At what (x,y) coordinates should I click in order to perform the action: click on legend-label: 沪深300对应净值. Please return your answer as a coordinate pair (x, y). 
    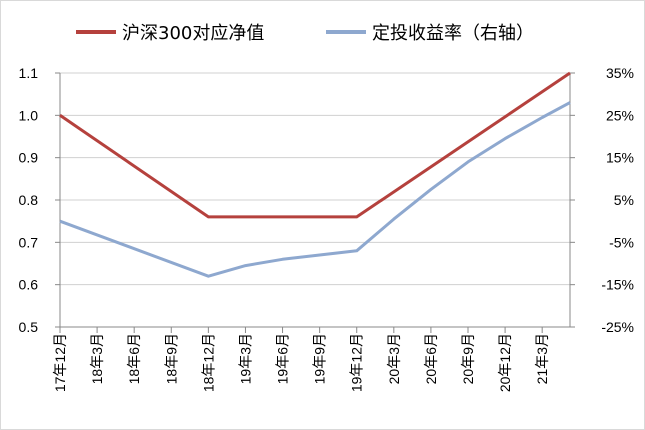
    Looking at the image, I should click on (193, 33).